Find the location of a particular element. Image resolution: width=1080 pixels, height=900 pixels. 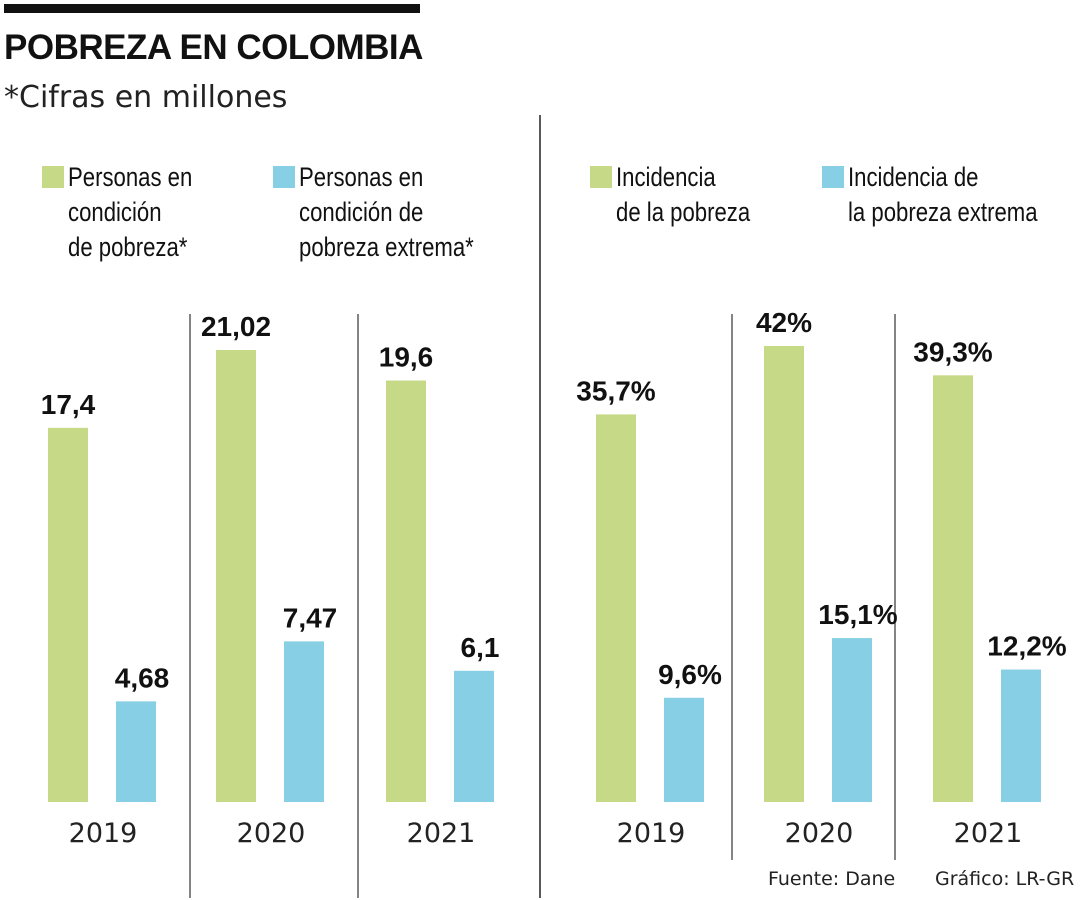

data-label: 19,6 is located at coordinates (406, 357).